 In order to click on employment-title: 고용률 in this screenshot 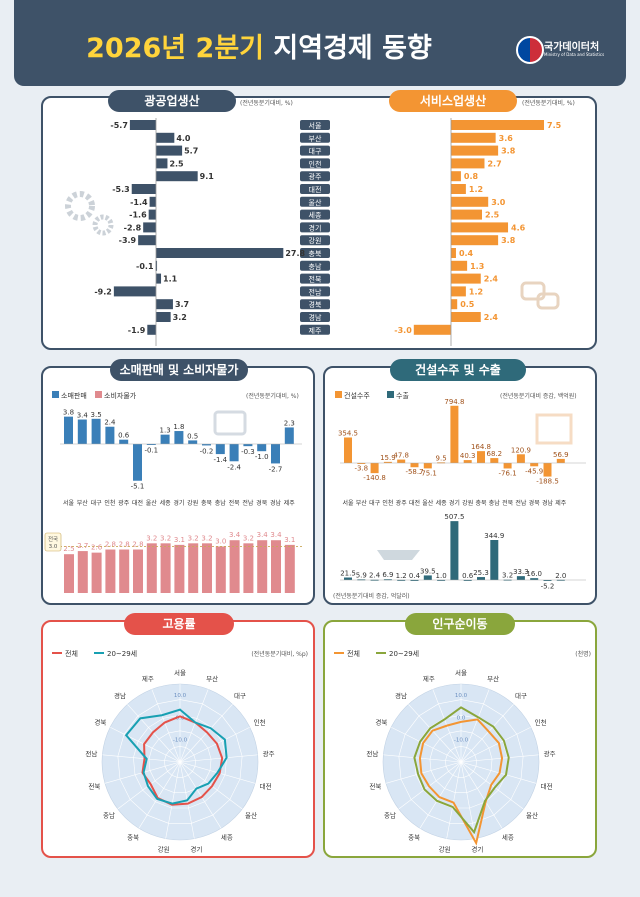, I will do `click(179, 624)`.